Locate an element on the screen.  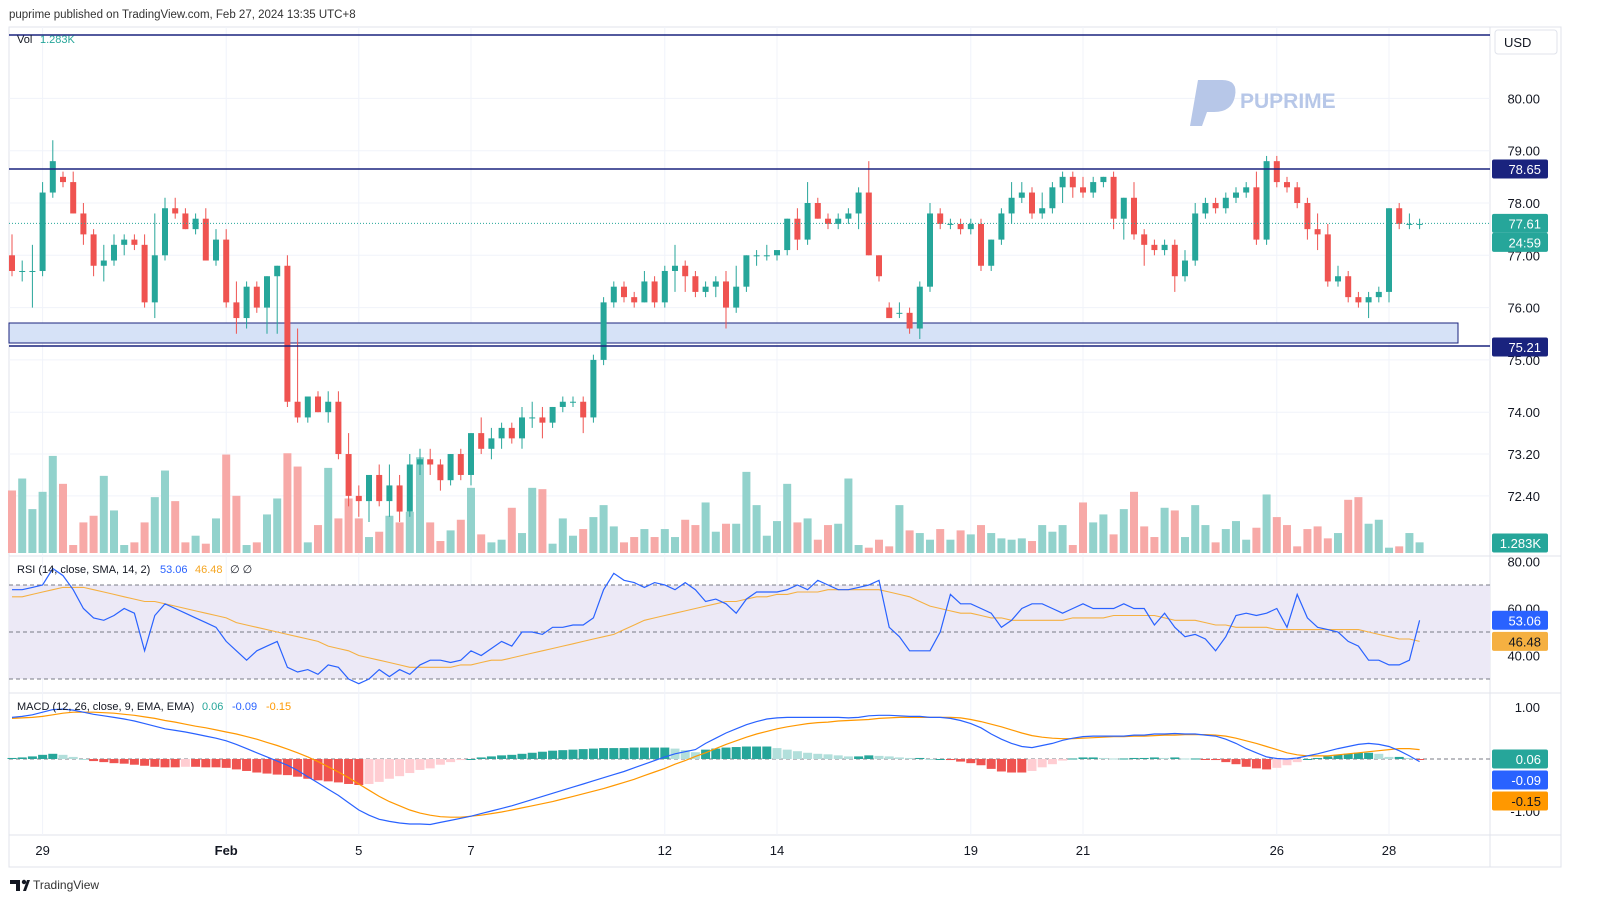
support-zone-layer is located at coordinates (733, 333).